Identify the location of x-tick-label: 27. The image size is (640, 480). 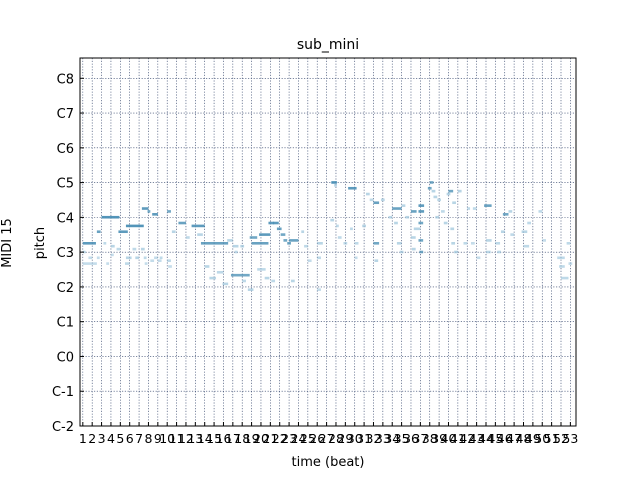
(327, 438).